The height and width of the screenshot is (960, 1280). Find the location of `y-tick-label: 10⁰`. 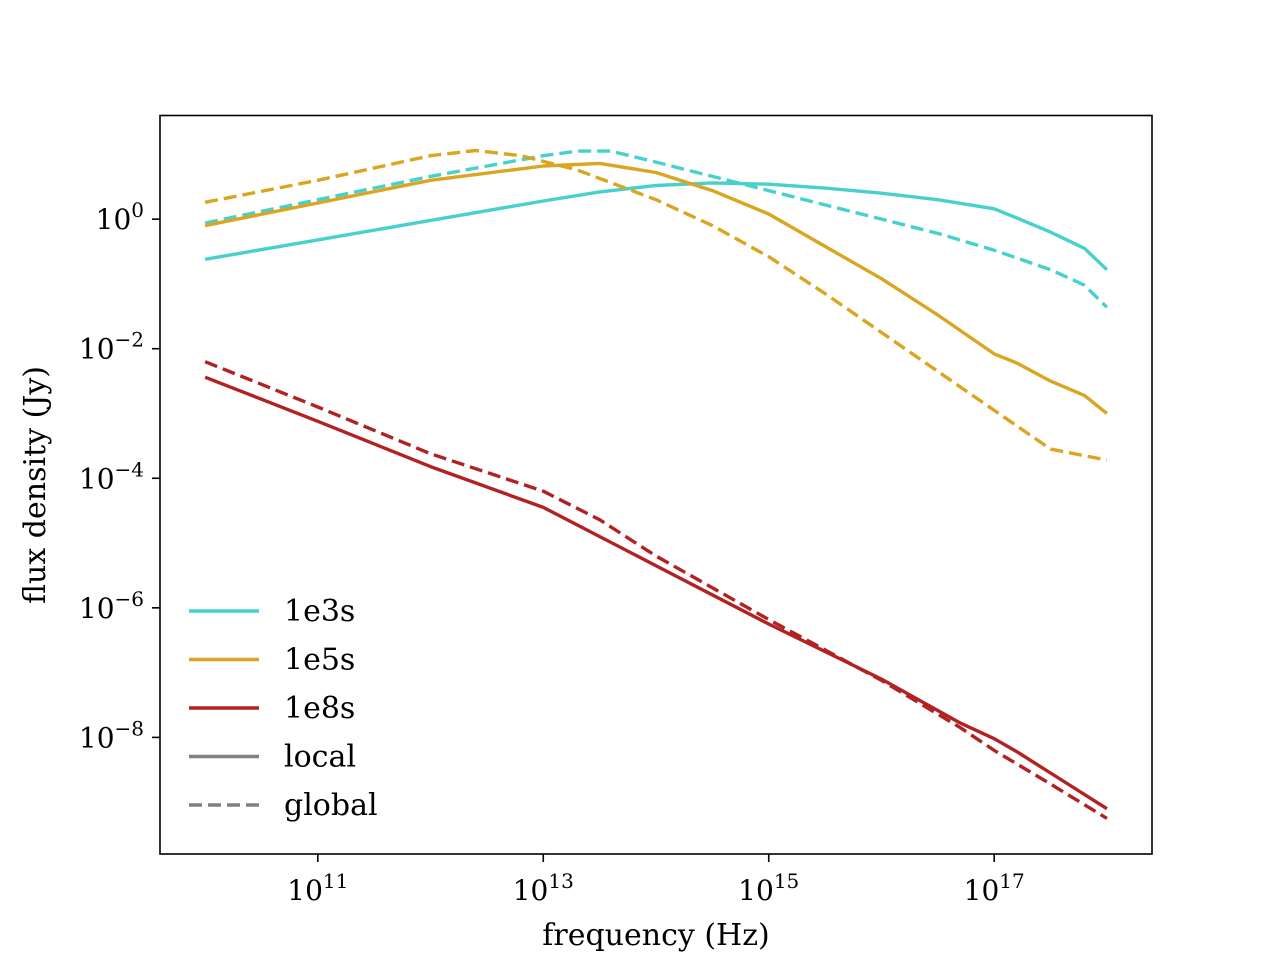

y-tick-label: 10⁰ is located at coordinates (120, 217).